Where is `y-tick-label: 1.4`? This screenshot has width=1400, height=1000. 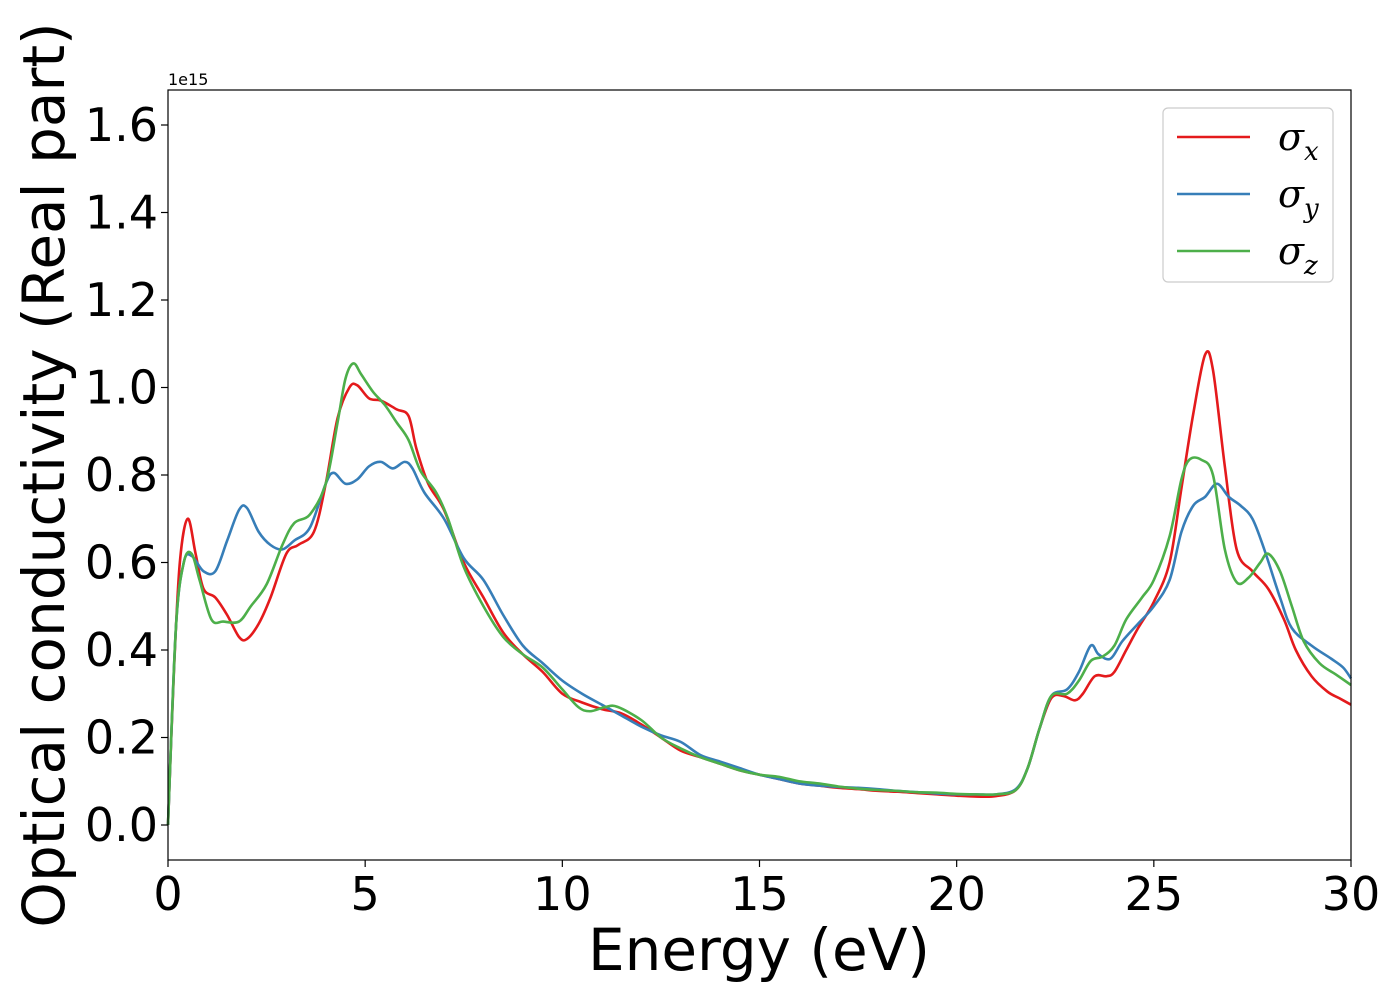 y-tick-label: 1.4 is located at coordinates (121, 213).